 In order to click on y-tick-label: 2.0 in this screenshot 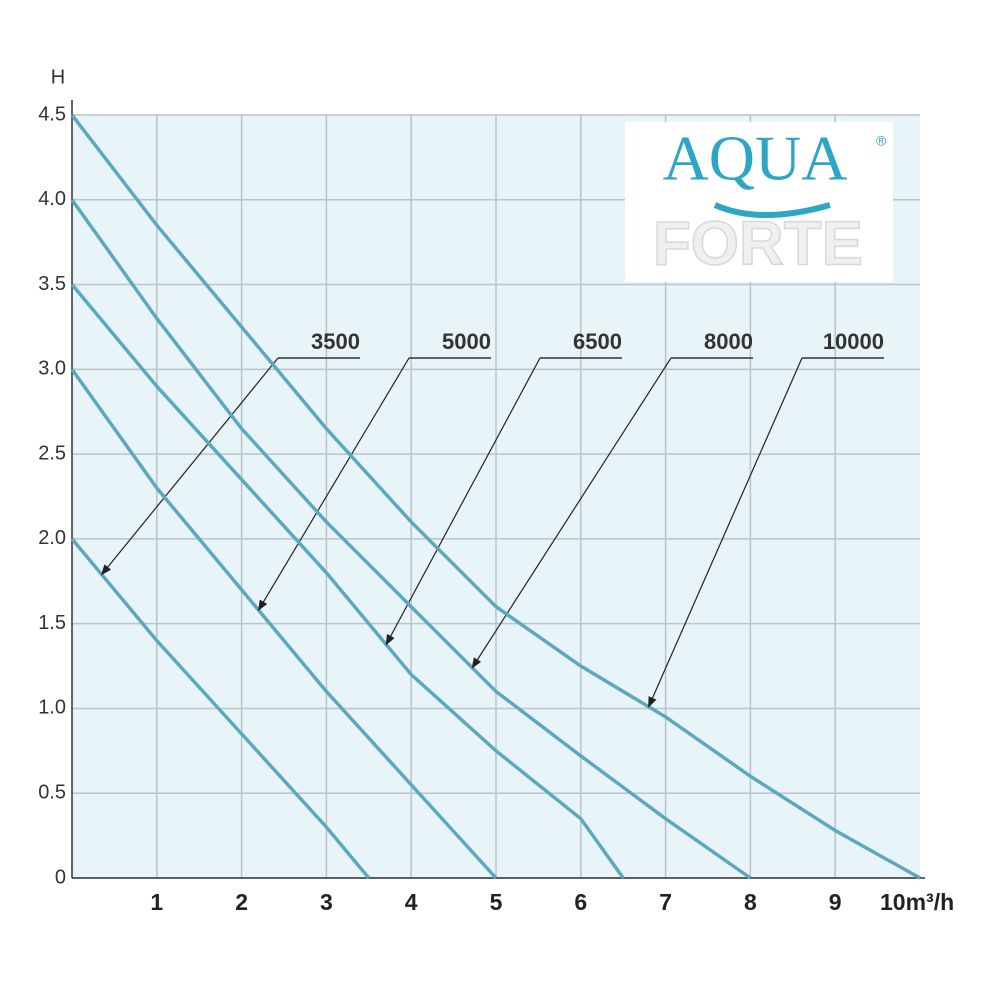, I will do `click(52, 538)`.